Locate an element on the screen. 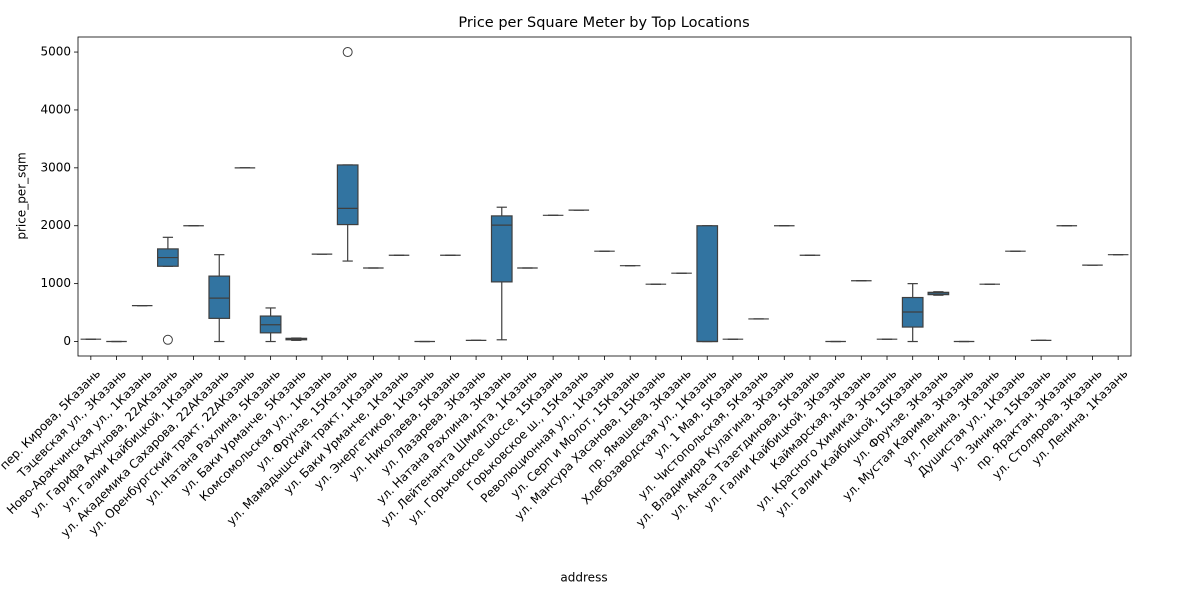 Image resolution: width=1200 pixels, height=600 pixels. y-tick-label: 0 is located at coordinates (67, 341).